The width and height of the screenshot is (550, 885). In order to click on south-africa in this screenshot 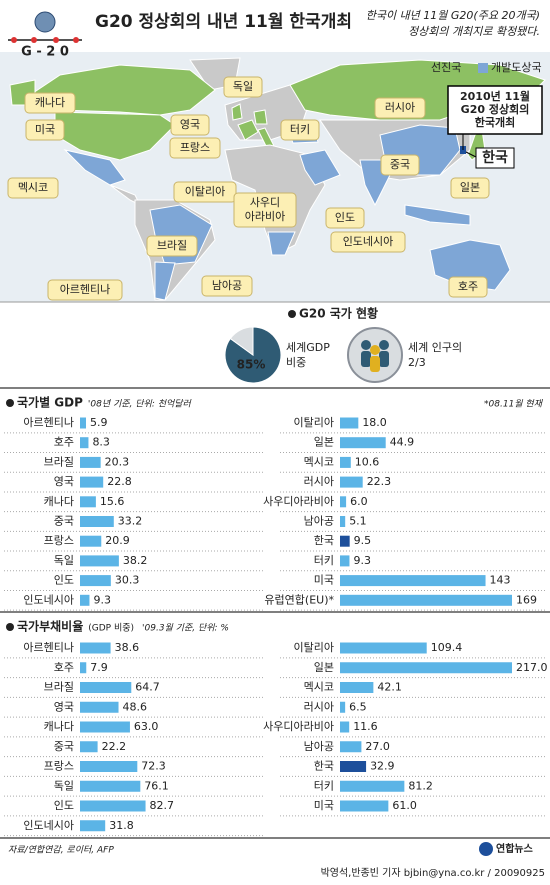, I will do `click(281, 243)`.